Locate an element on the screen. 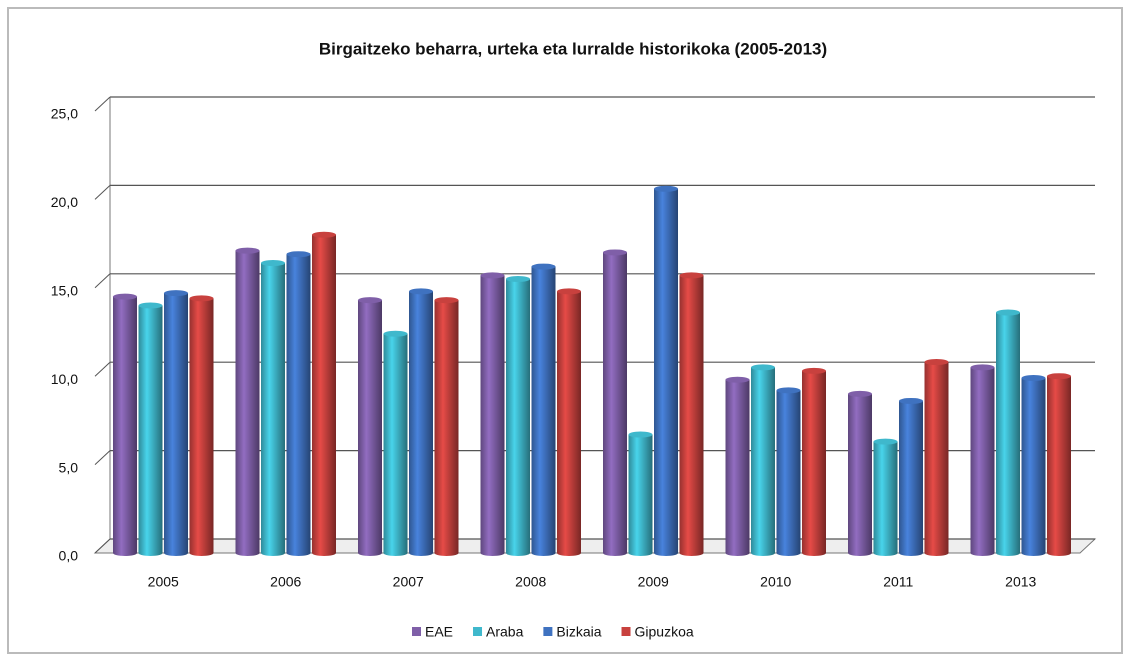 This screenshot has height=664, width=1130. legend-label: Araba is located at coordinates (505, 632).